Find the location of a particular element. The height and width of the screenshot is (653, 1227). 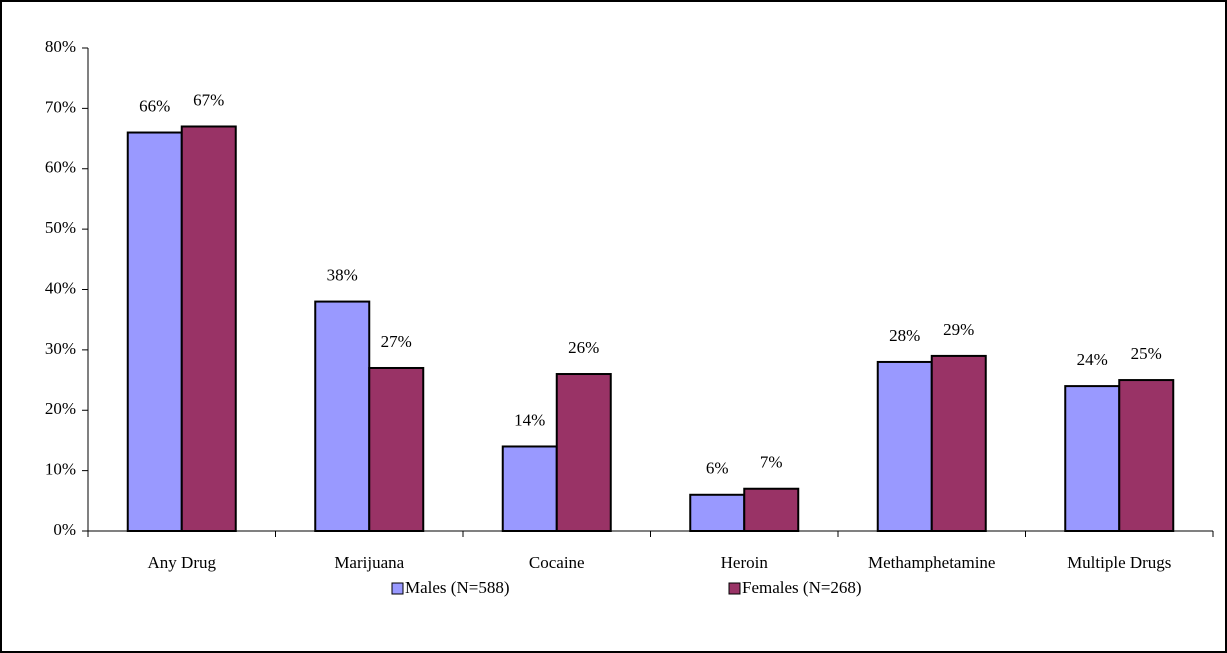

x-tick-label: Methamphetamine is located at coordinates (931, 562).